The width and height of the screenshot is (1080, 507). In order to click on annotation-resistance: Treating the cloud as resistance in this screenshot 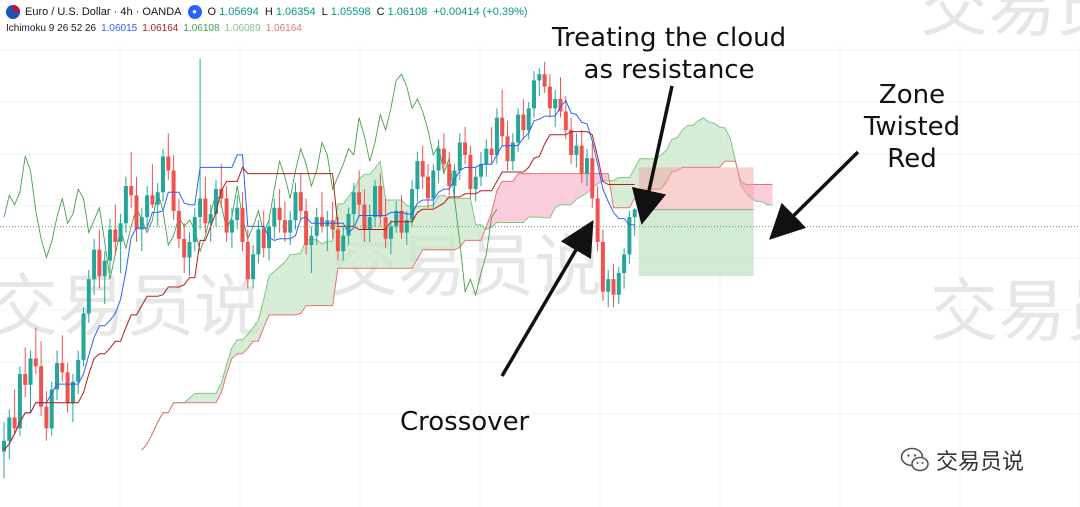, I will do `click(669, 54)`.